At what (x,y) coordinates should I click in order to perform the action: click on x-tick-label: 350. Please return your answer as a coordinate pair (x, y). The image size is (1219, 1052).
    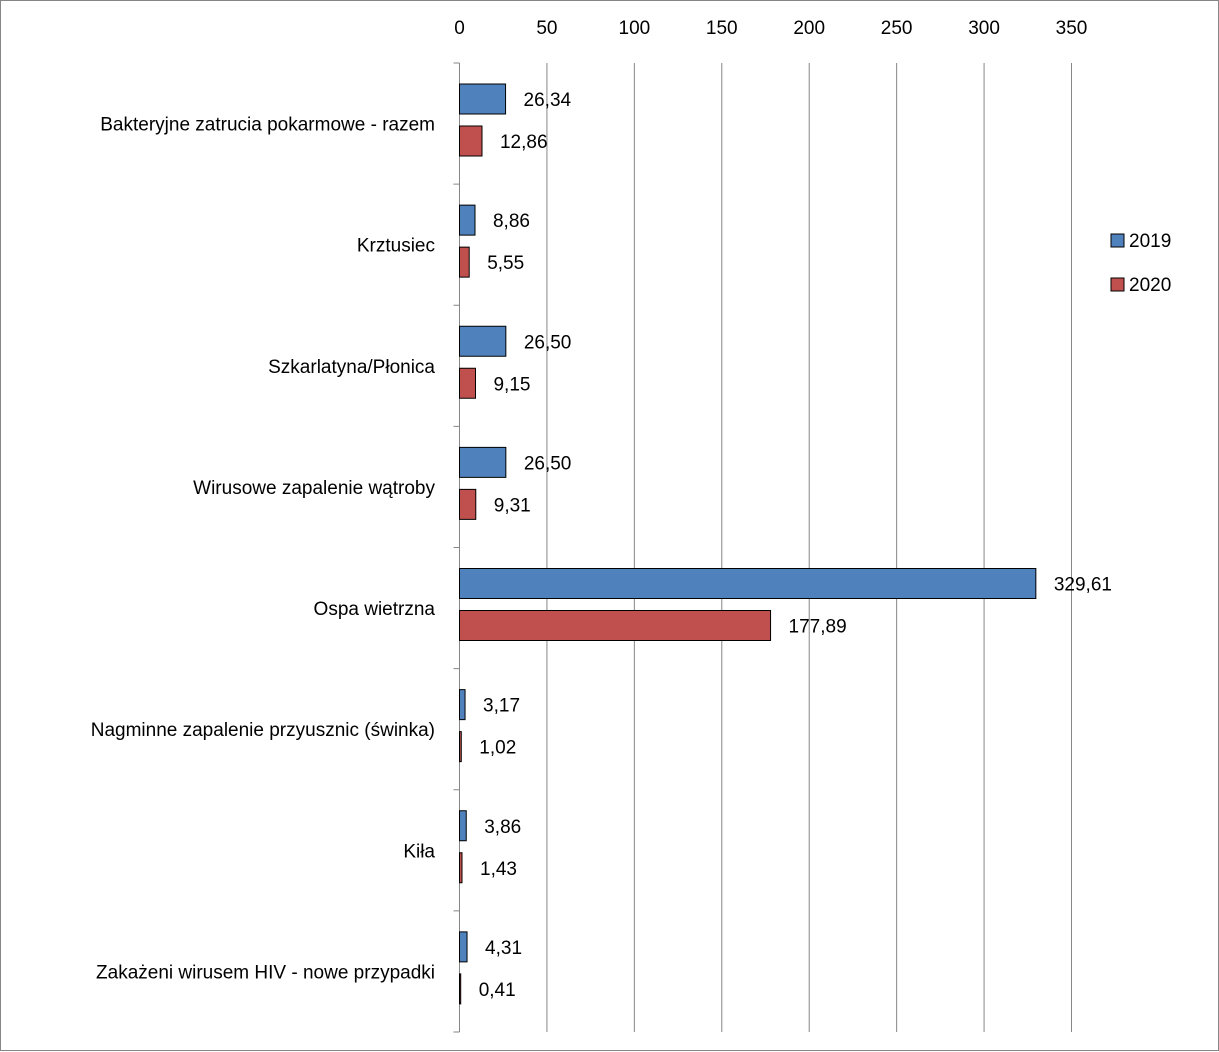
    Looking at the image, I should click on (1072, 28).